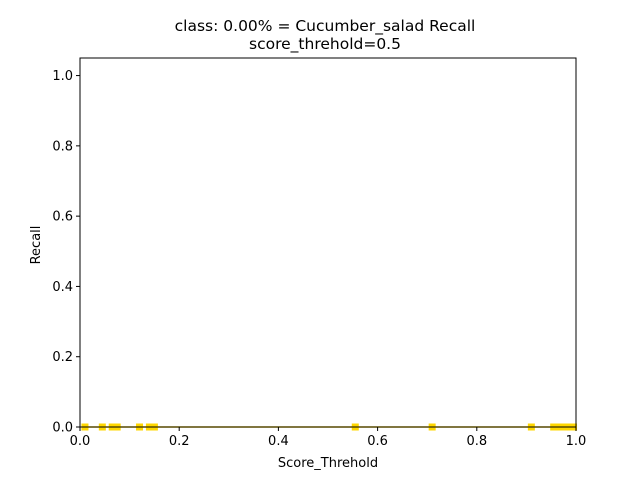 The width and height of the screenshot is (640, 480). I want to click on y-tick-label: 1.0, so click(62, 76).